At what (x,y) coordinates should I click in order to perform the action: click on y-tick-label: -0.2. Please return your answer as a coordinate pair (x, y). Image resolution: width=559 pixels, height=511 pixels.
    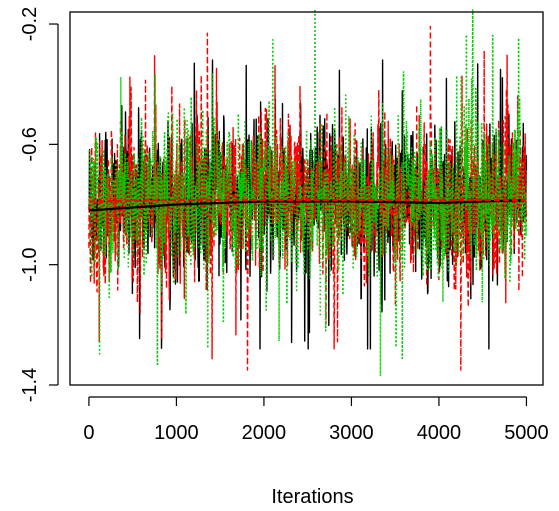
    Looking at the image, I should click on (30, 24).